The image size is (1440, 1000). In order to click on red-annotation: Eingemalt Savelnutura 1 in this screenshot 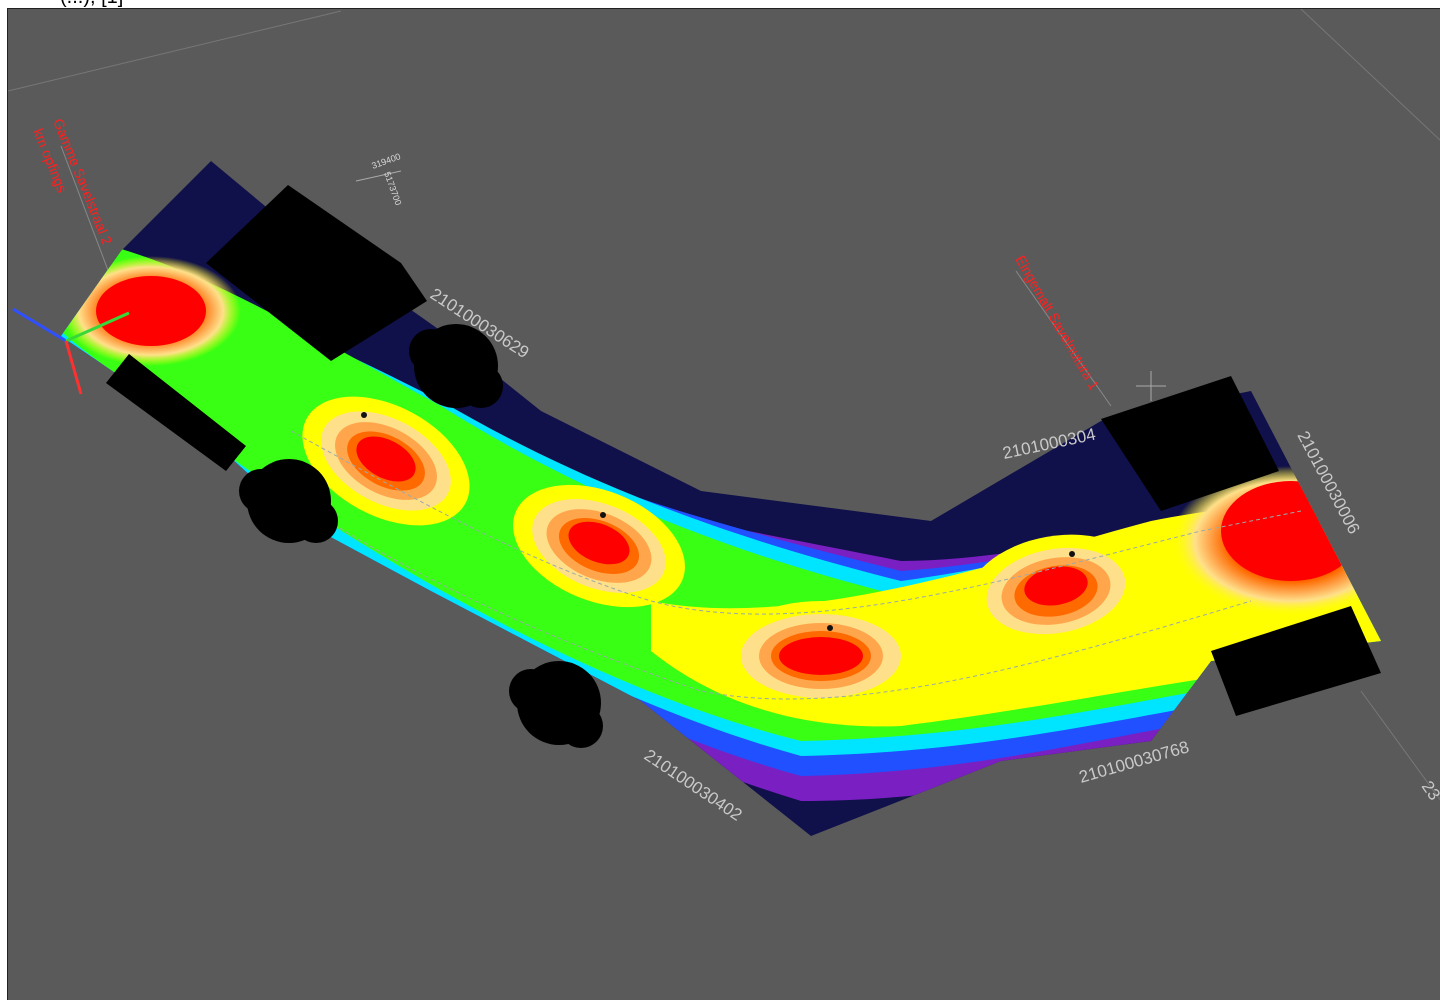, I will do `click(1057, 323)`.